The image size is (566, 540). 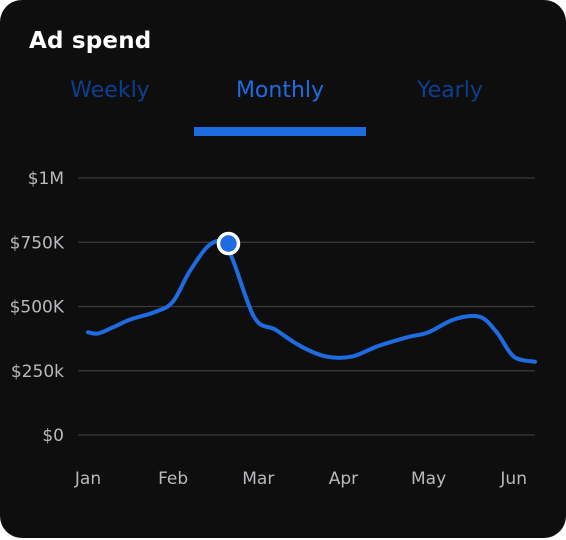 I want to click on tab-monthly: Monthly, so click(x=280, y=90).